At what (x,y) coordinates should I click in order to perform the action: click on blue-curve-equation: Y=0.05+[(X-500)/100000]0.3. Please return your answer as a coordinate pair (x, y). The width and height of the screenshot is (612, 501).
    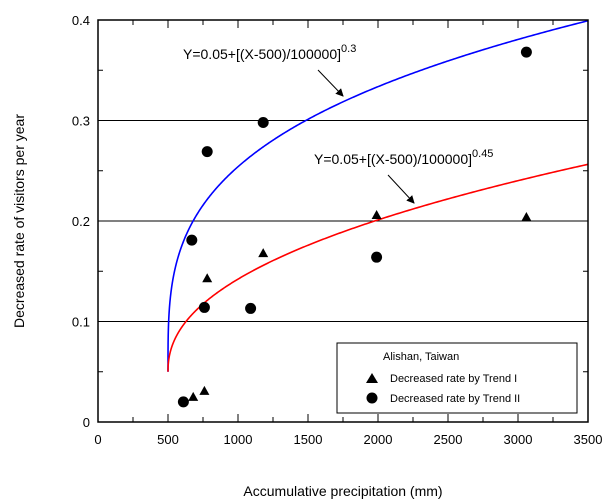
    Looking at the image, I should click on (269, 52).